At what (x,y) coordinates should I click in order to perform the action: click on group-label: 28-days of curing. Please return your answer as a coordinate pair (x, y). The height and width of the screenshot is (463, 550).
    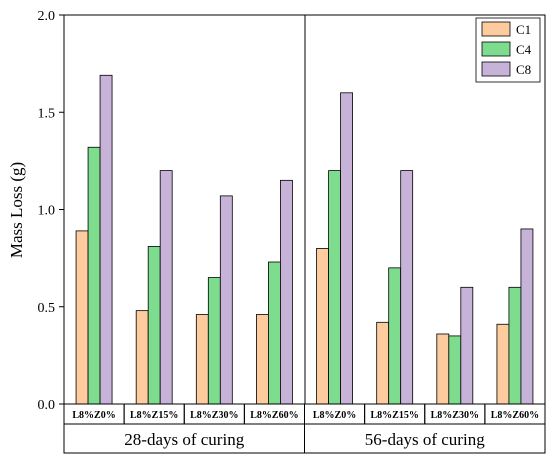
    Looking at the image, I should click on (184, 439).